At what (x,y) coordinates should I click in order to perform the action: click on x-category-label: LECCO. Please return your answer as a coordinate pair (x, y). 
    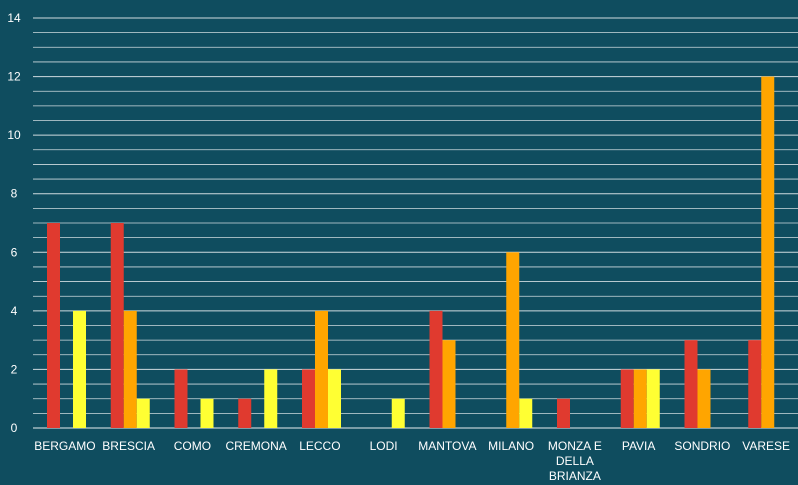
    Looking at the image, I should click on (319, 446).